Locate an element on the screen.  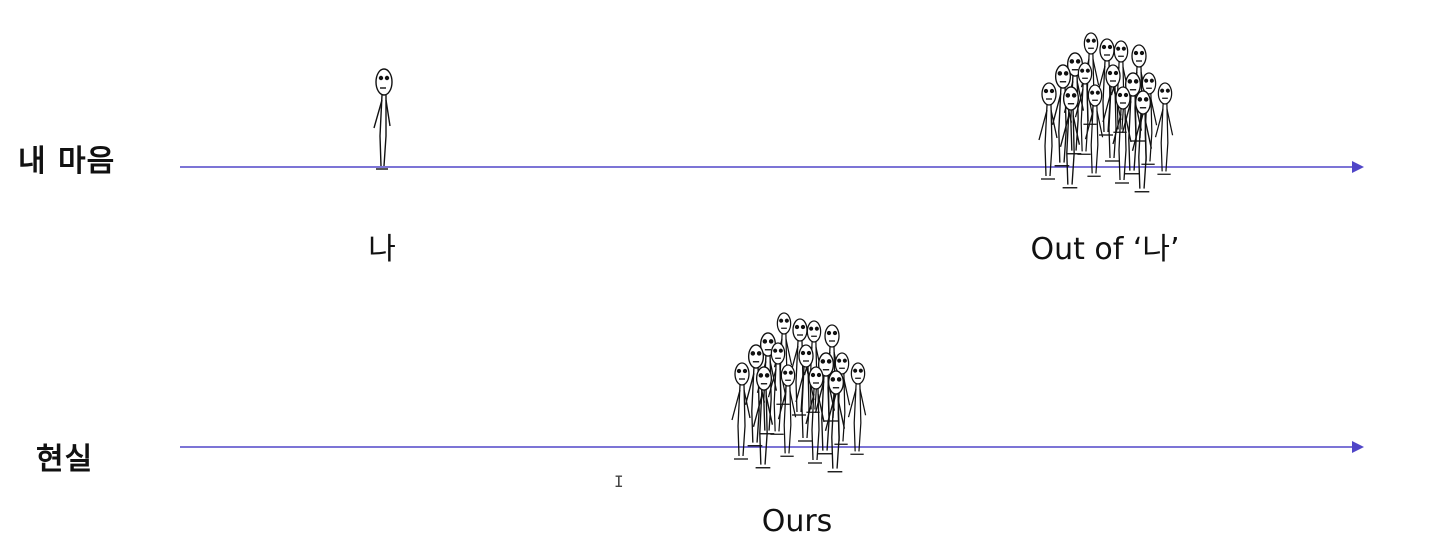
row-label-my-mind: 내 마음 is located at coordinates (67, 161).